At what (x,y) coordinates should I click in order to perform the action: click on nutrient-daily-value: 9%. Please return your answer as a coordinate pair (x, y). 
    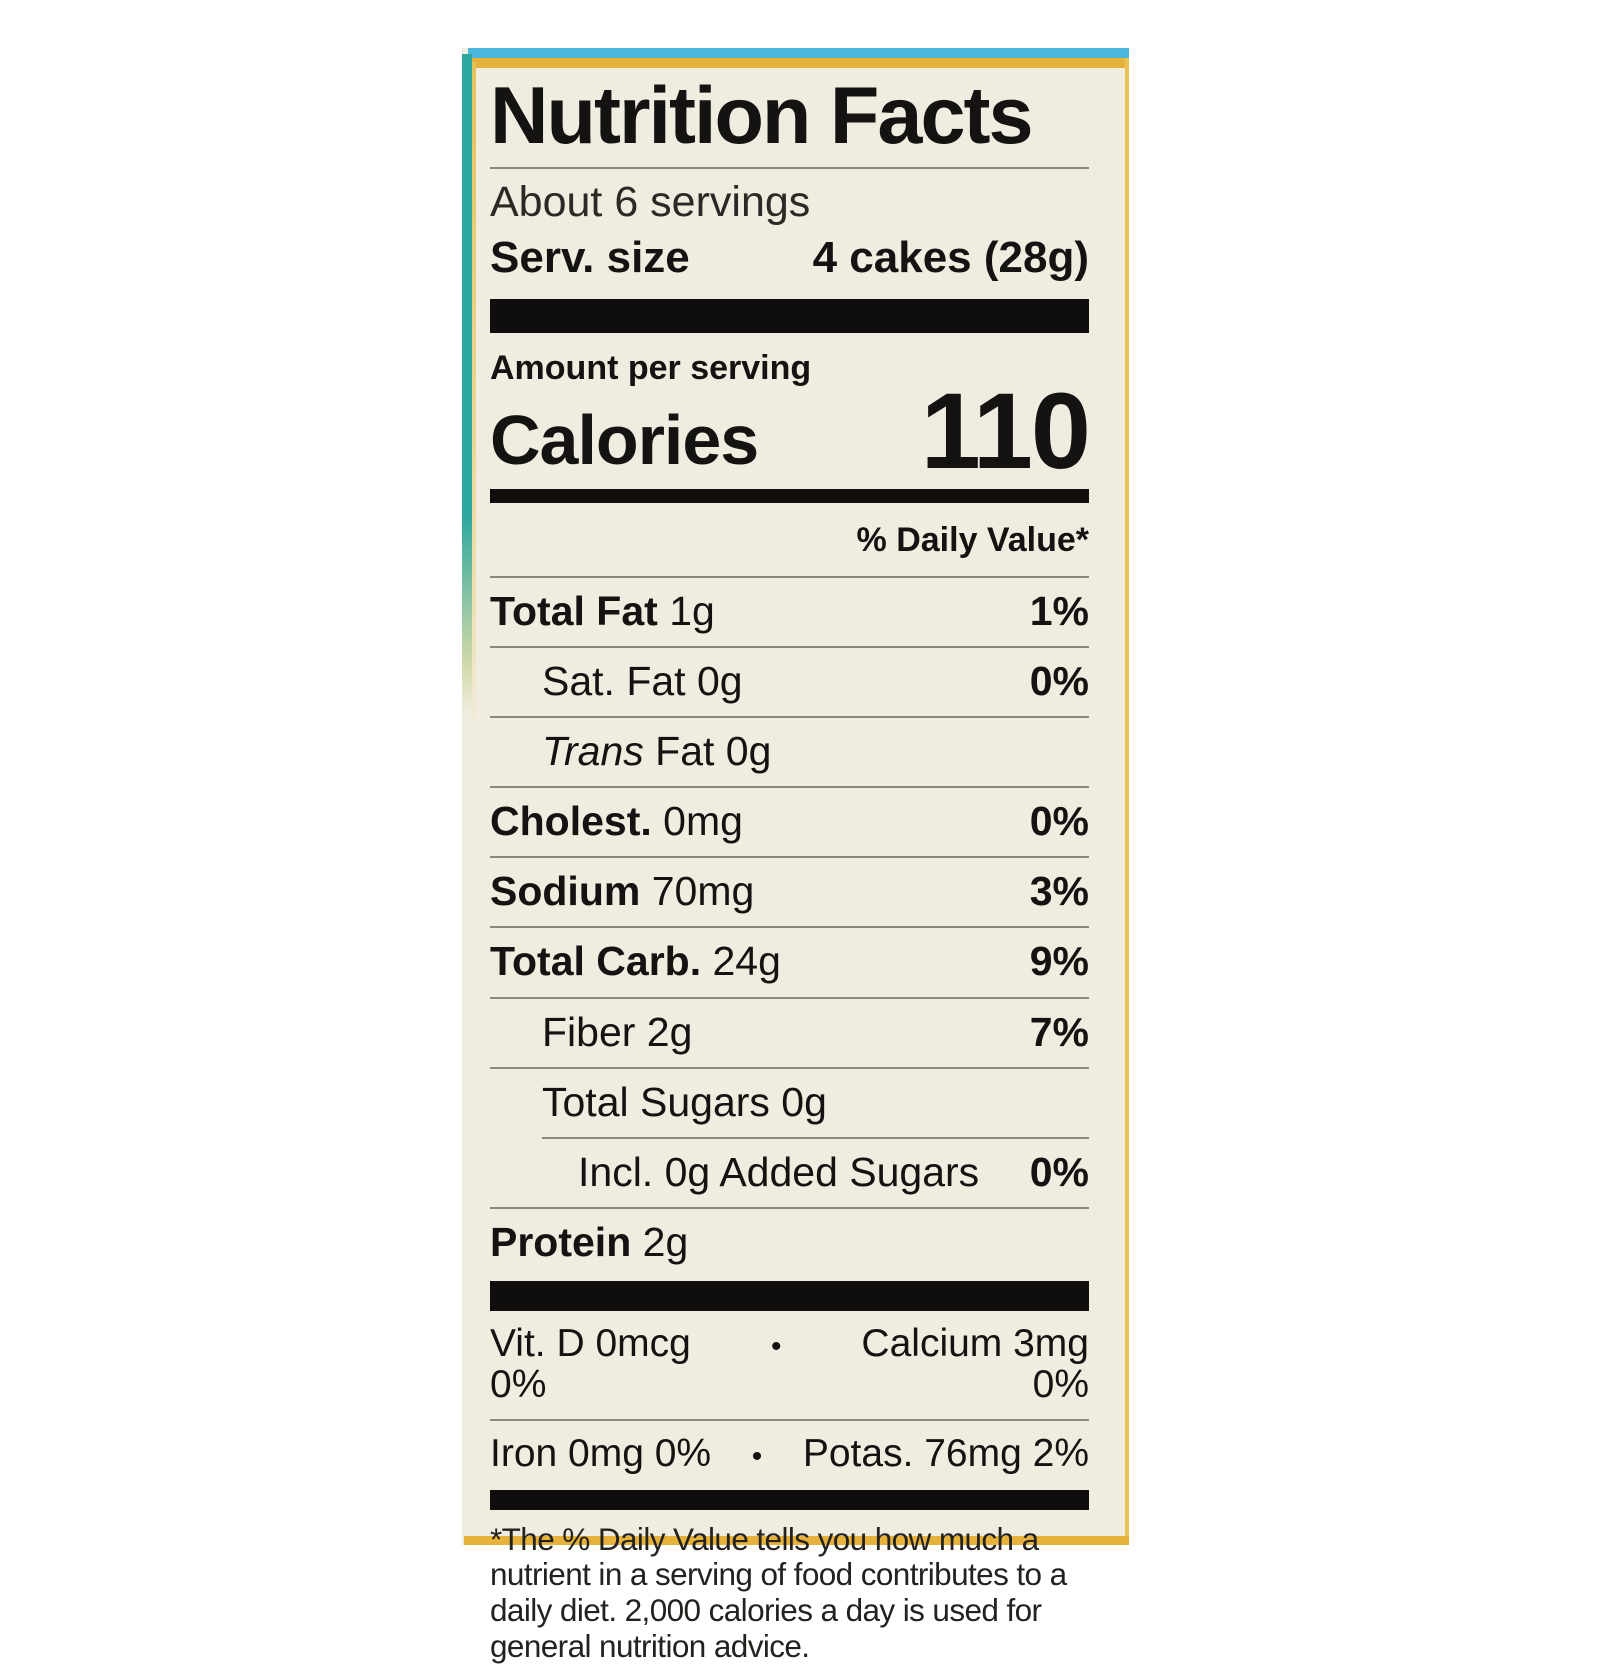
    Looking at the image, I should click on (1059, 961).